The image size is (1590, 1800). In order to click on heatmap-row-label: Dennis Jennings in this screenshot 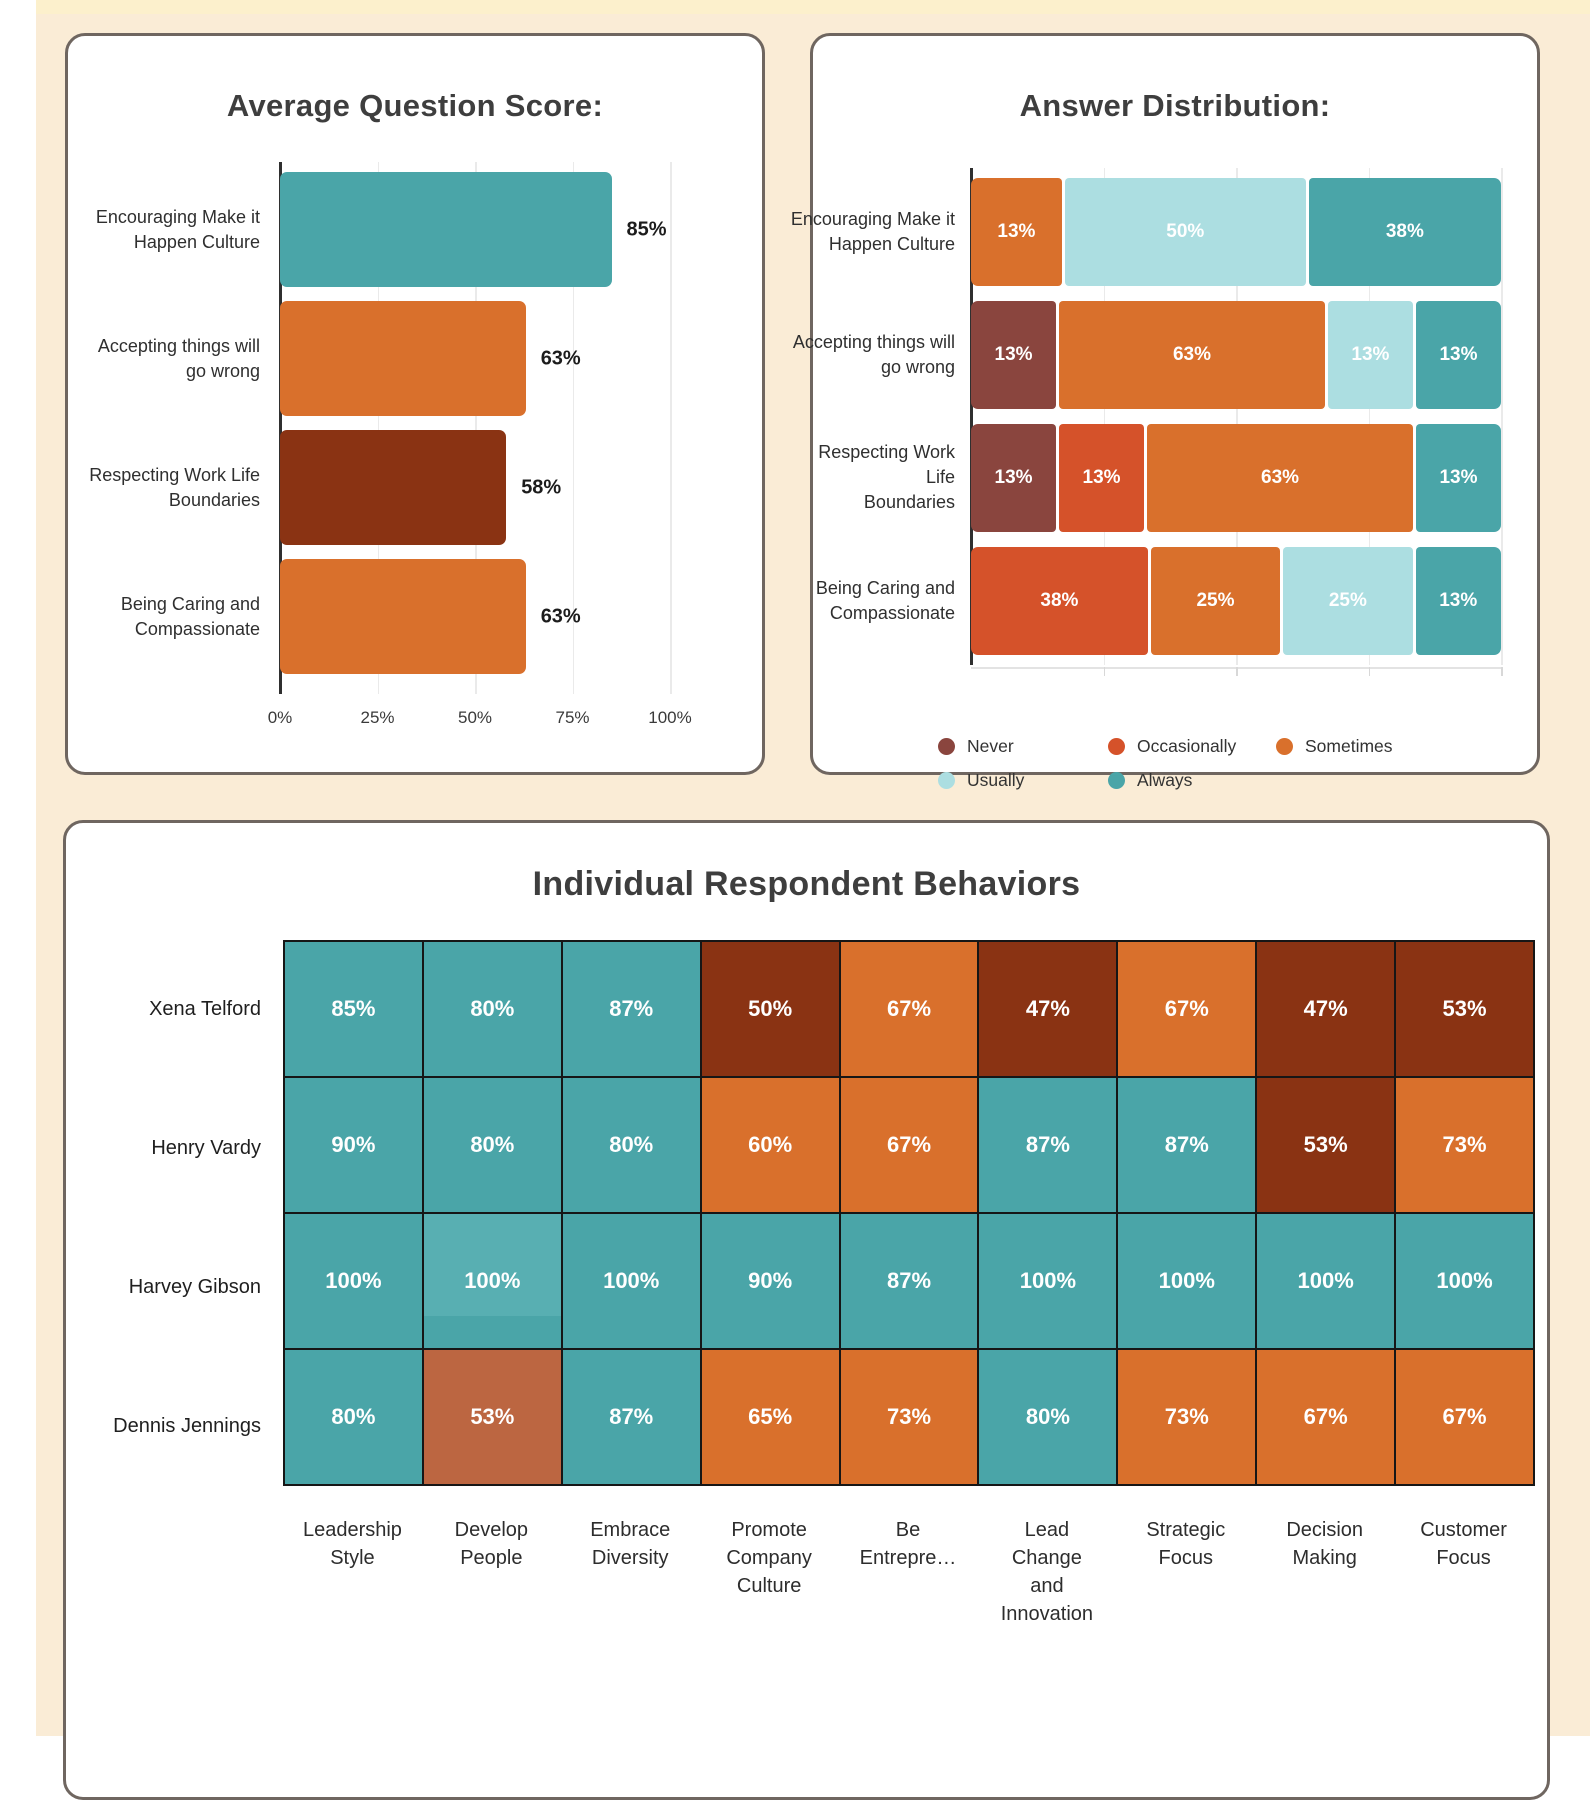, I will do `click(187, 1426)`.